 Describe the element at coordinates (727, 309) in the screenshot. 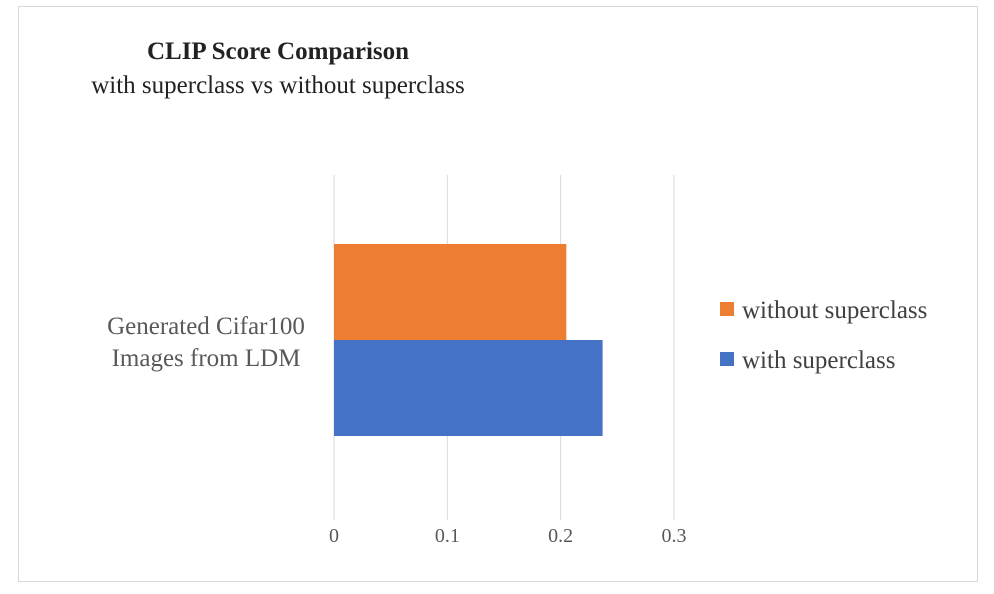

I see `legend-swatch-without-superclass` at that location.